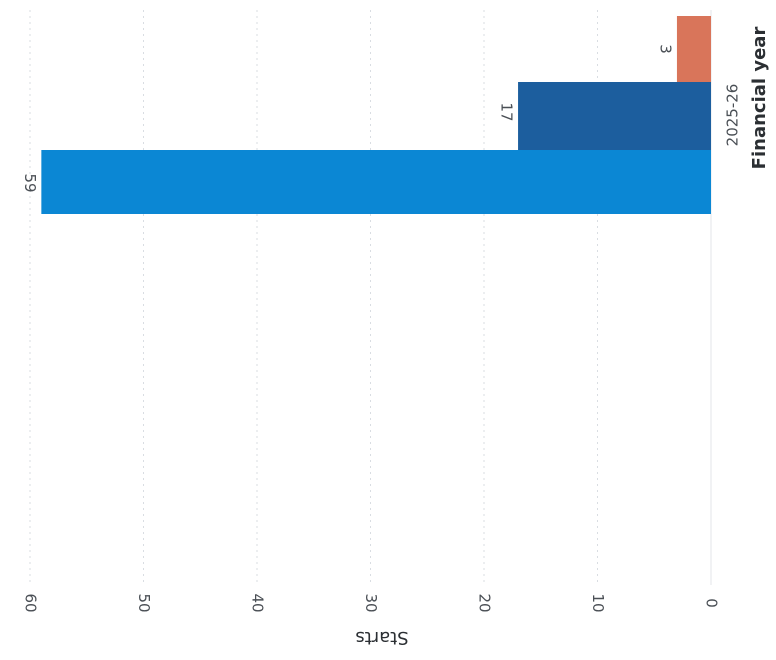 This screenshot has width=776, height=660. Describe the element at coordinates (31, 602) in the screenshot. I see `value-tick-60: 60` at that location.